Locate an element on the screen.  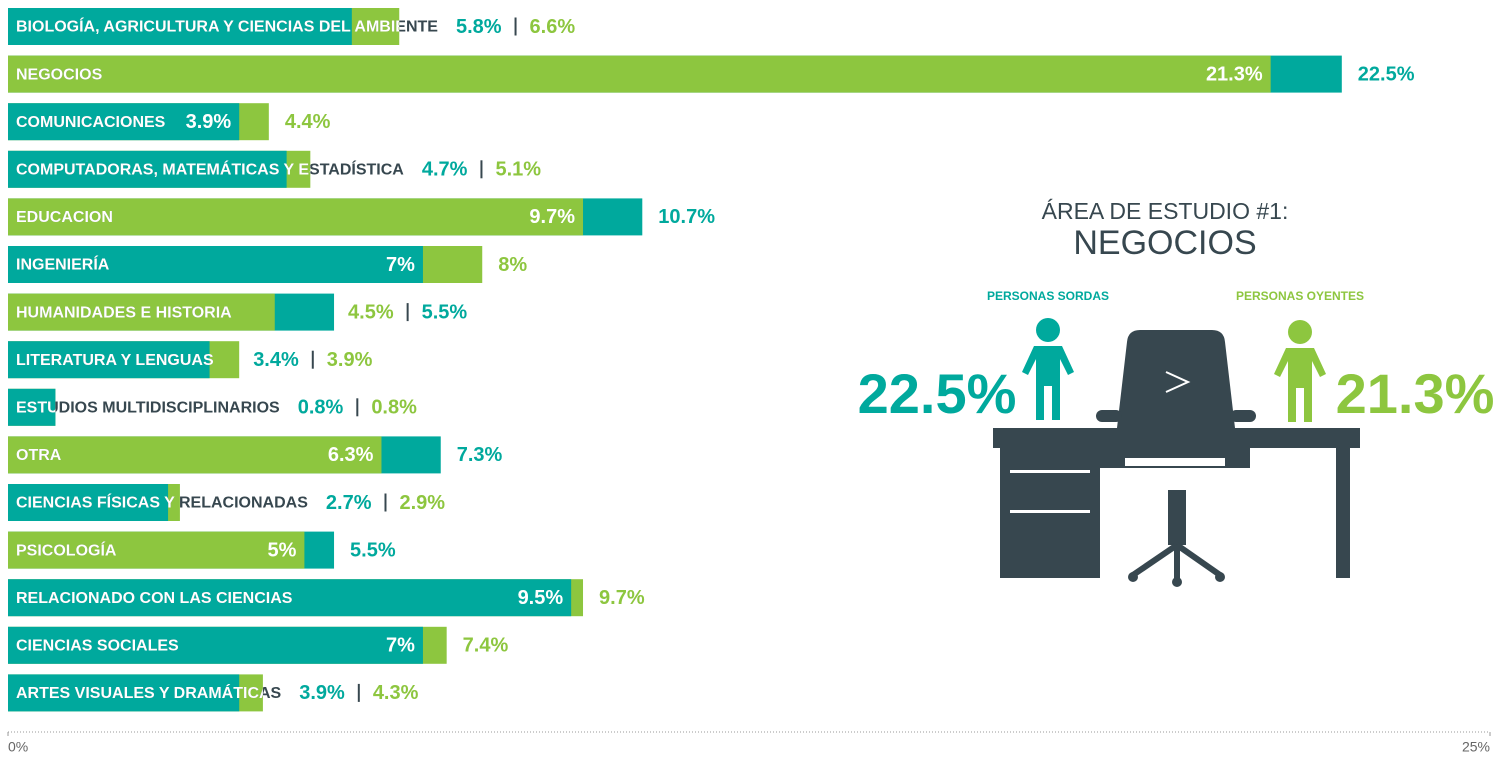
highlight-category: NEGOCIOS is located at coordinates (1164, 243).